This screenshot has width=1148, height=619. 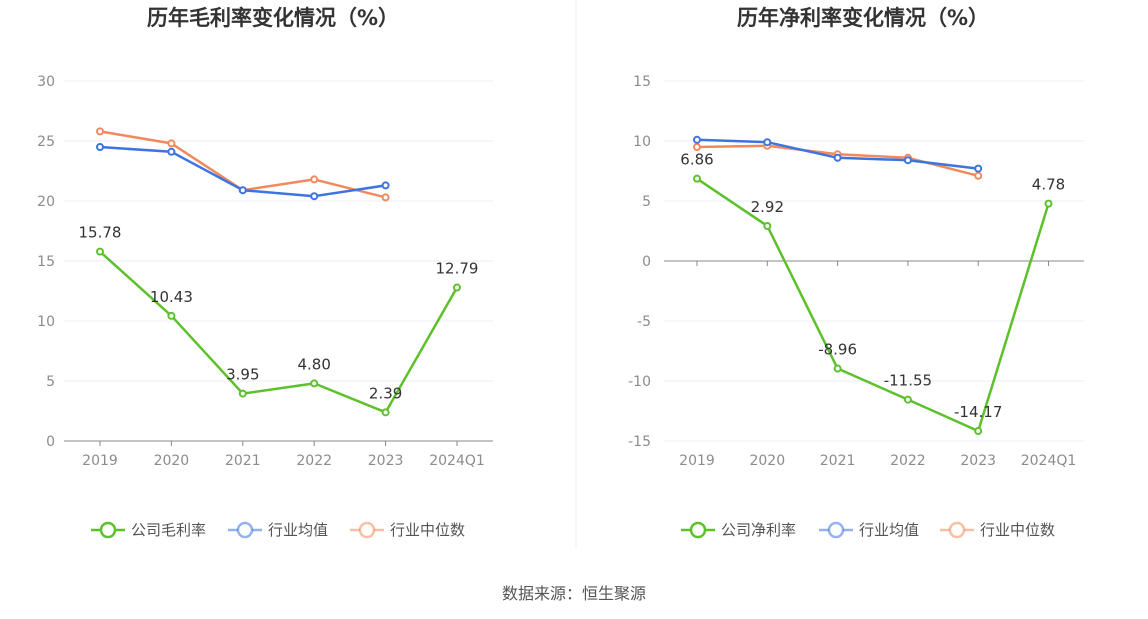 What do you see at coordinates (242, 375) in the screenshot?
I see `data-label: 3.95` at bounding box center [242, 375].